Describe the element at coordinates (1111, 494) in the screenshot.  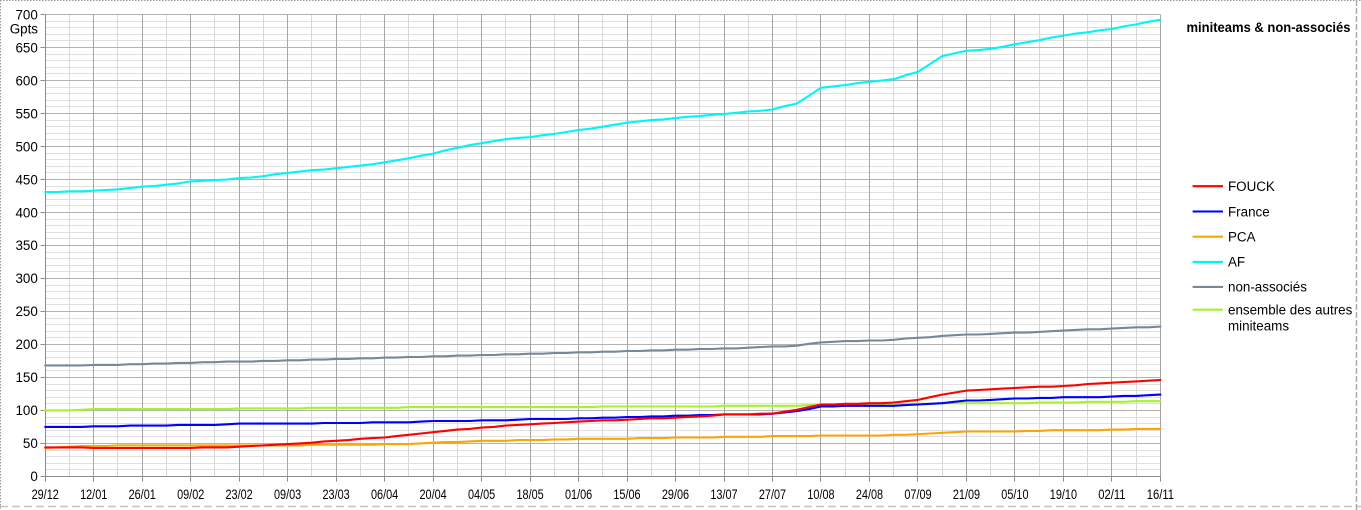
I see `svg-text: 02/11` at that location.